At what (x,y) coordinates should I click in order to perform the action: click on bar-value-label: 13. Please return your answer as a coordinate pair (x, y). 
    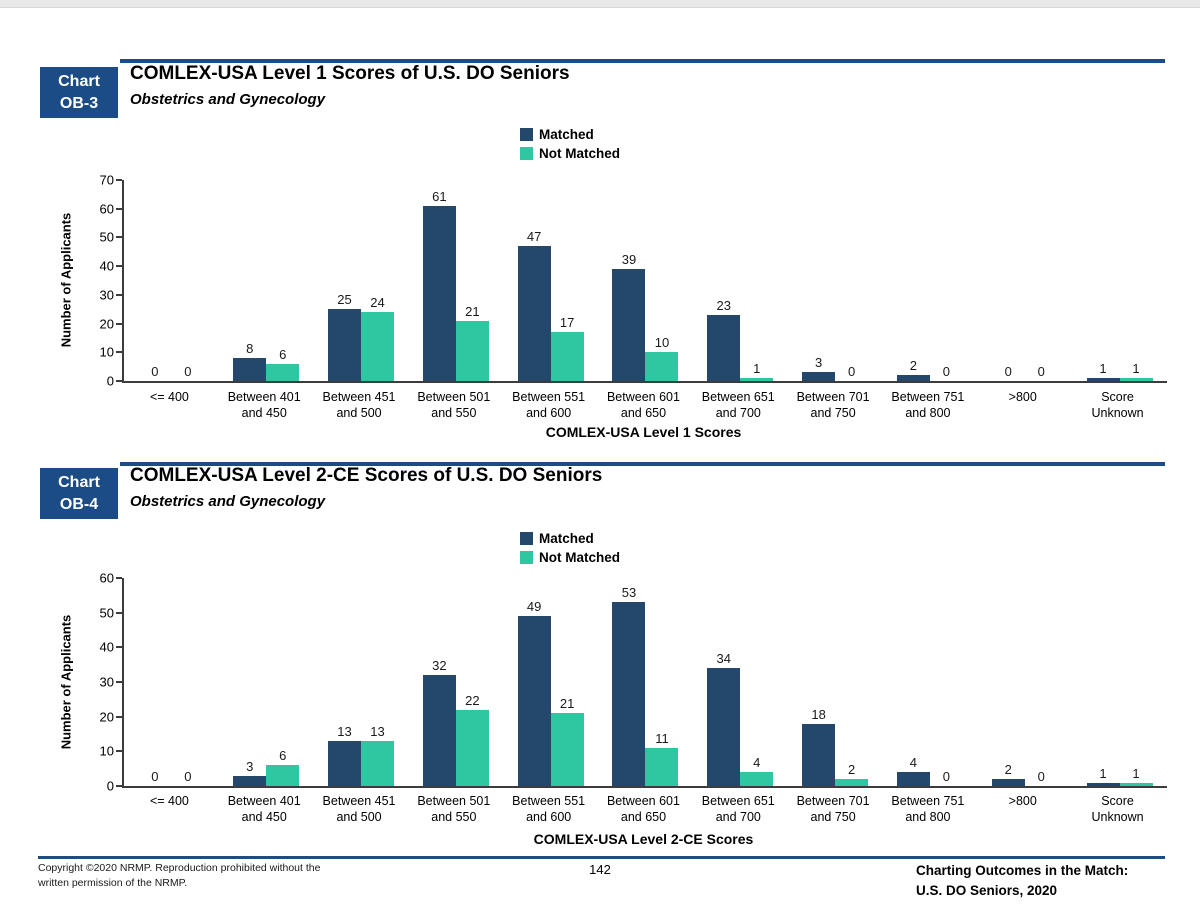
    Looking at the image, I should click on (377, 731).